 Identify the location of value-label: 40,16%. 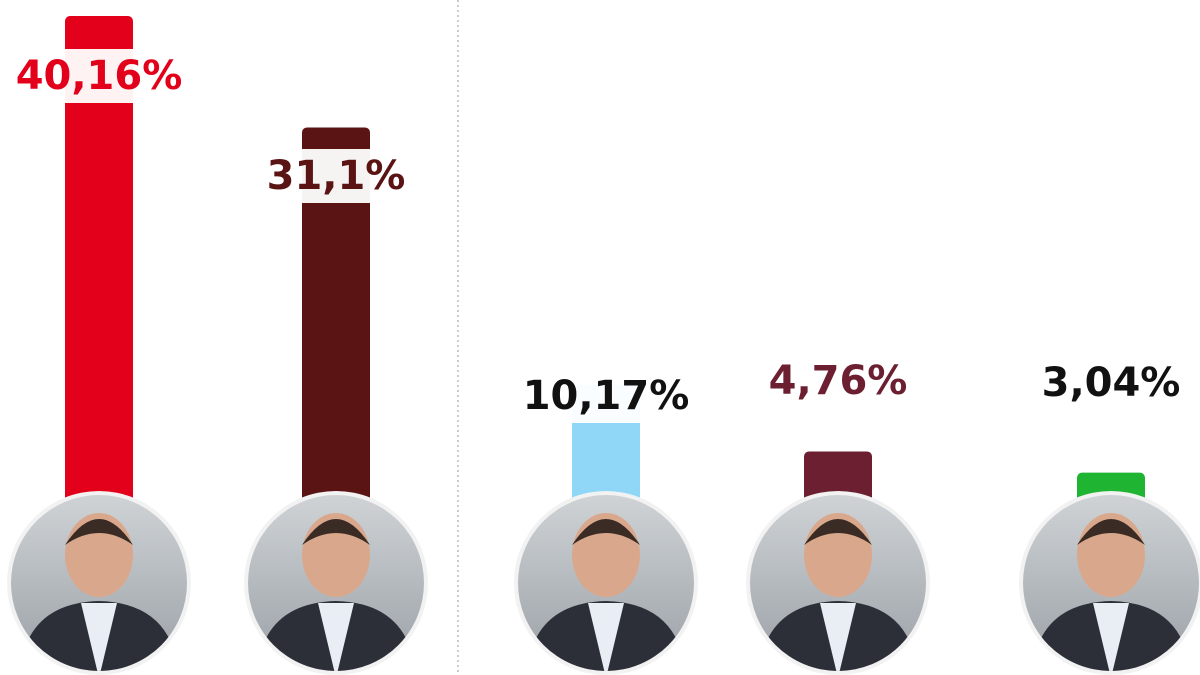
(99, 76).